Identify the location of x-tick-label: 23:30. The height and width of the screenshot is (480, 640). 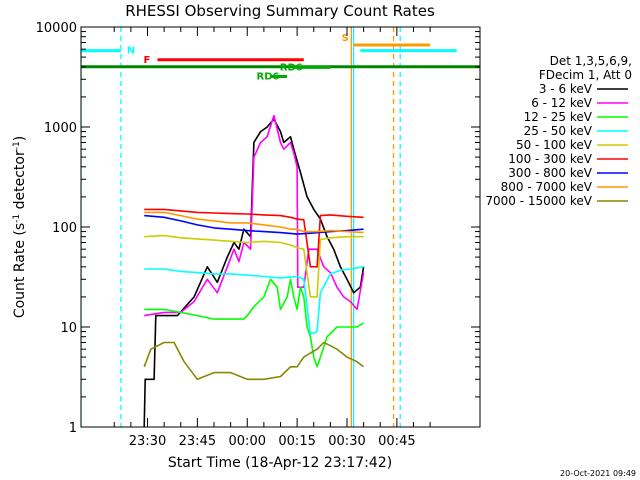
(147, 441).